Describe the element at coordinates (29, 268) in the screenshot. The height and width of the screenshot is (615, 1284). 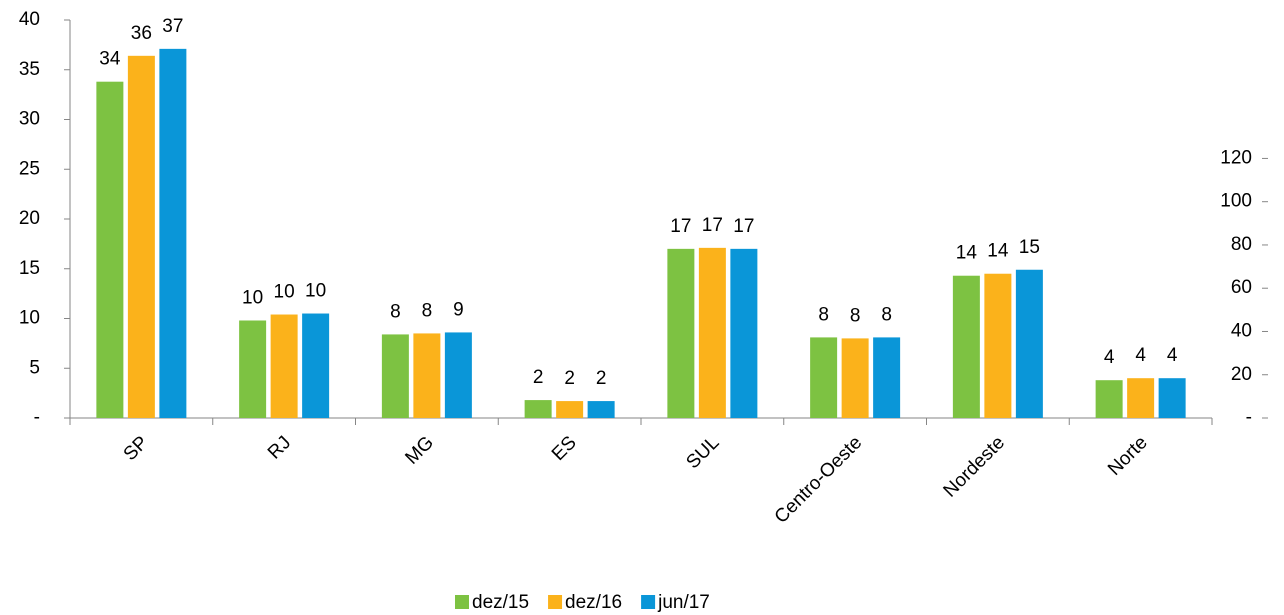
I see `y-tick-label: 15` at that location.